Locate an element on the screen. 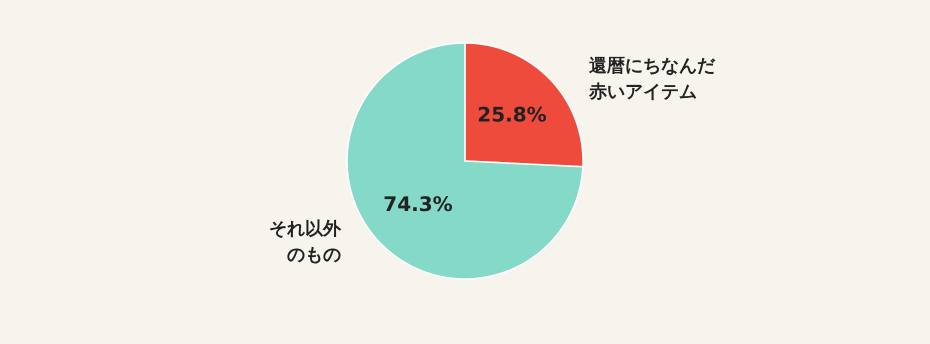  slice-label: それ以外のもの is located at coordinates (305, 242).